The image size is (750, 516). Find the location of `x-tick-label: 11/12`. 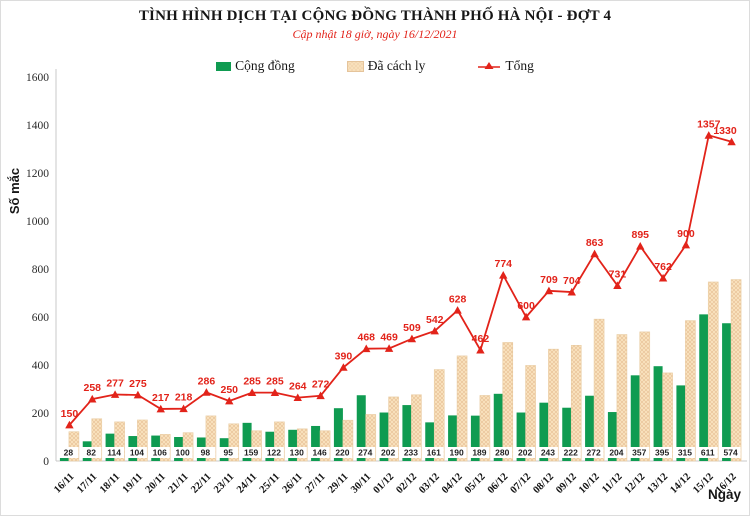

x-tick-label: 11/12 is located at coordinates (612, 483).